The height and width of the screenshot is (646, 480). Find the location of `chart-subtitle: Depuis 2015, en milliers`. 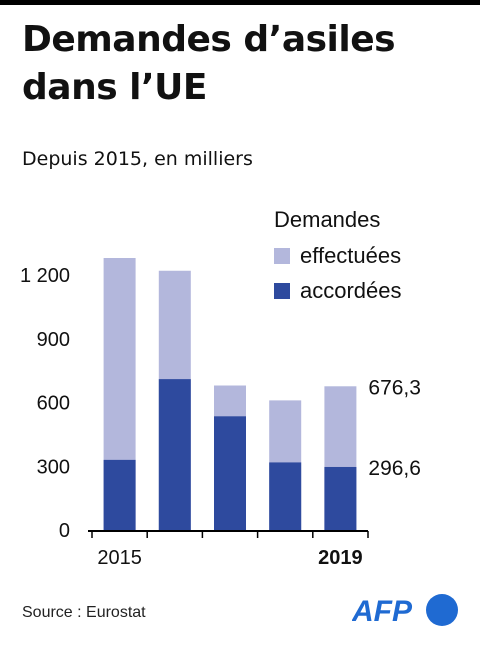

chart-subtitle: Depuis 2015, en milliers is located at coordinates (137, 159).